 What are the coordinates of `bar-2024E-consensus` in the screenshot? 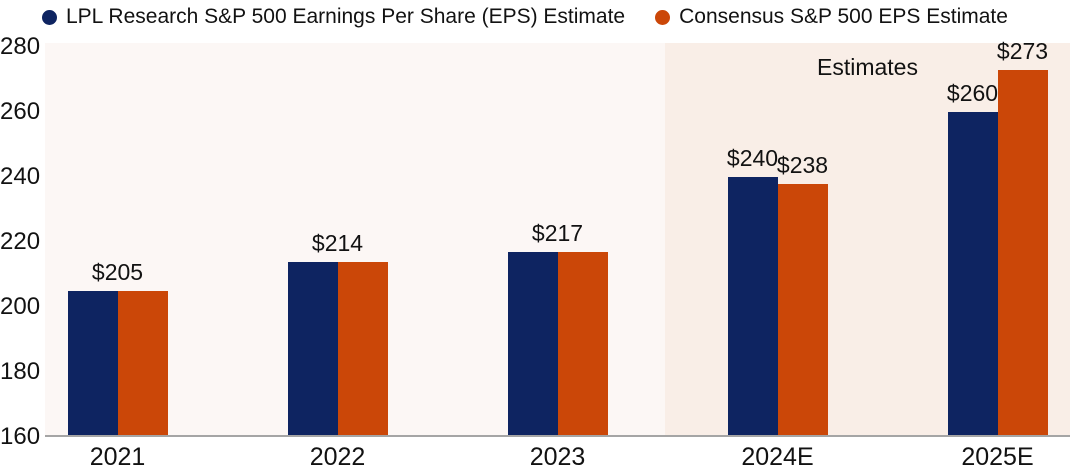 It's located at (802, 310).